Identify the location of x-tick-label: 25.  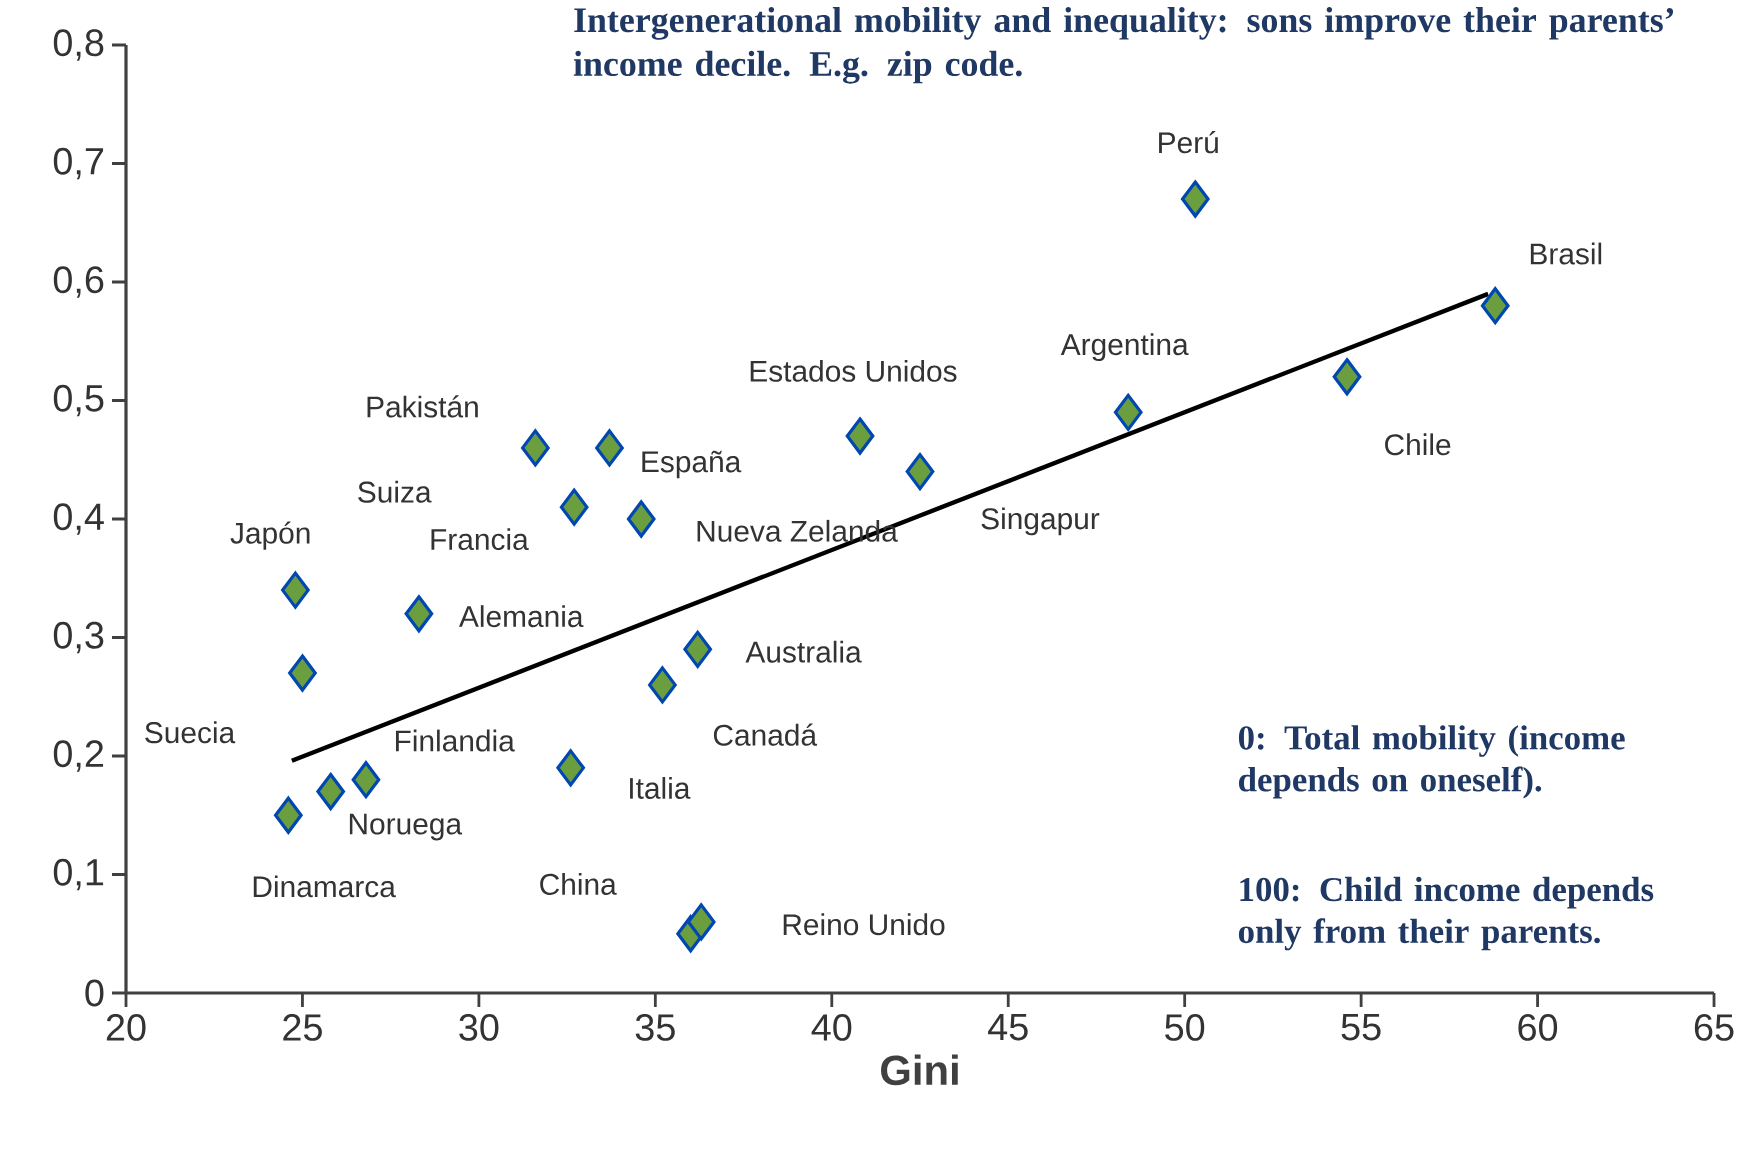
(302, 1027).